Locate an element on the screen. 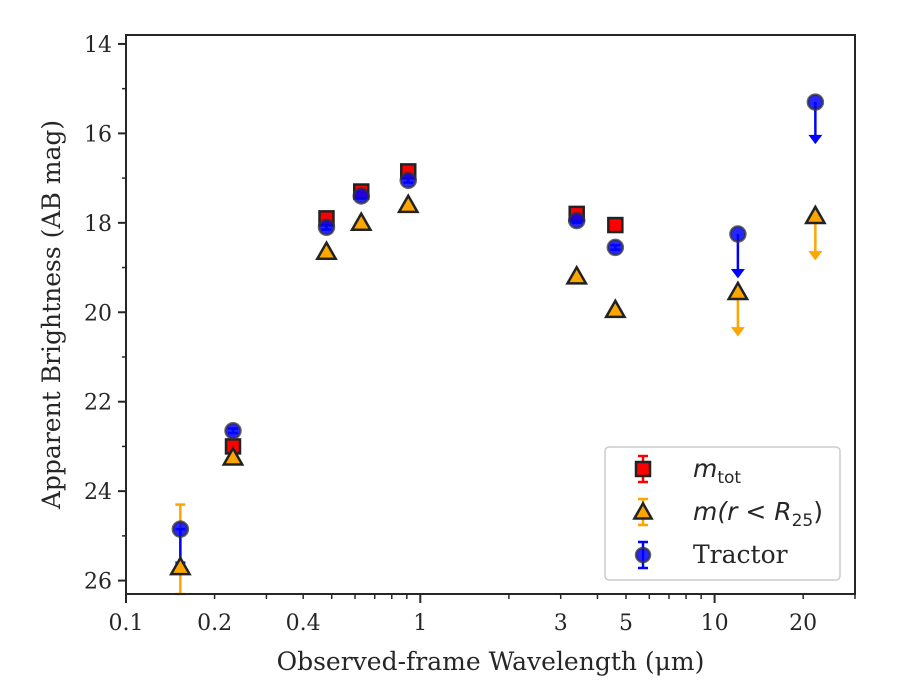 This screenshot has width=900, height=700. x-tick-label: 1 is located at coordinates (420, 623).